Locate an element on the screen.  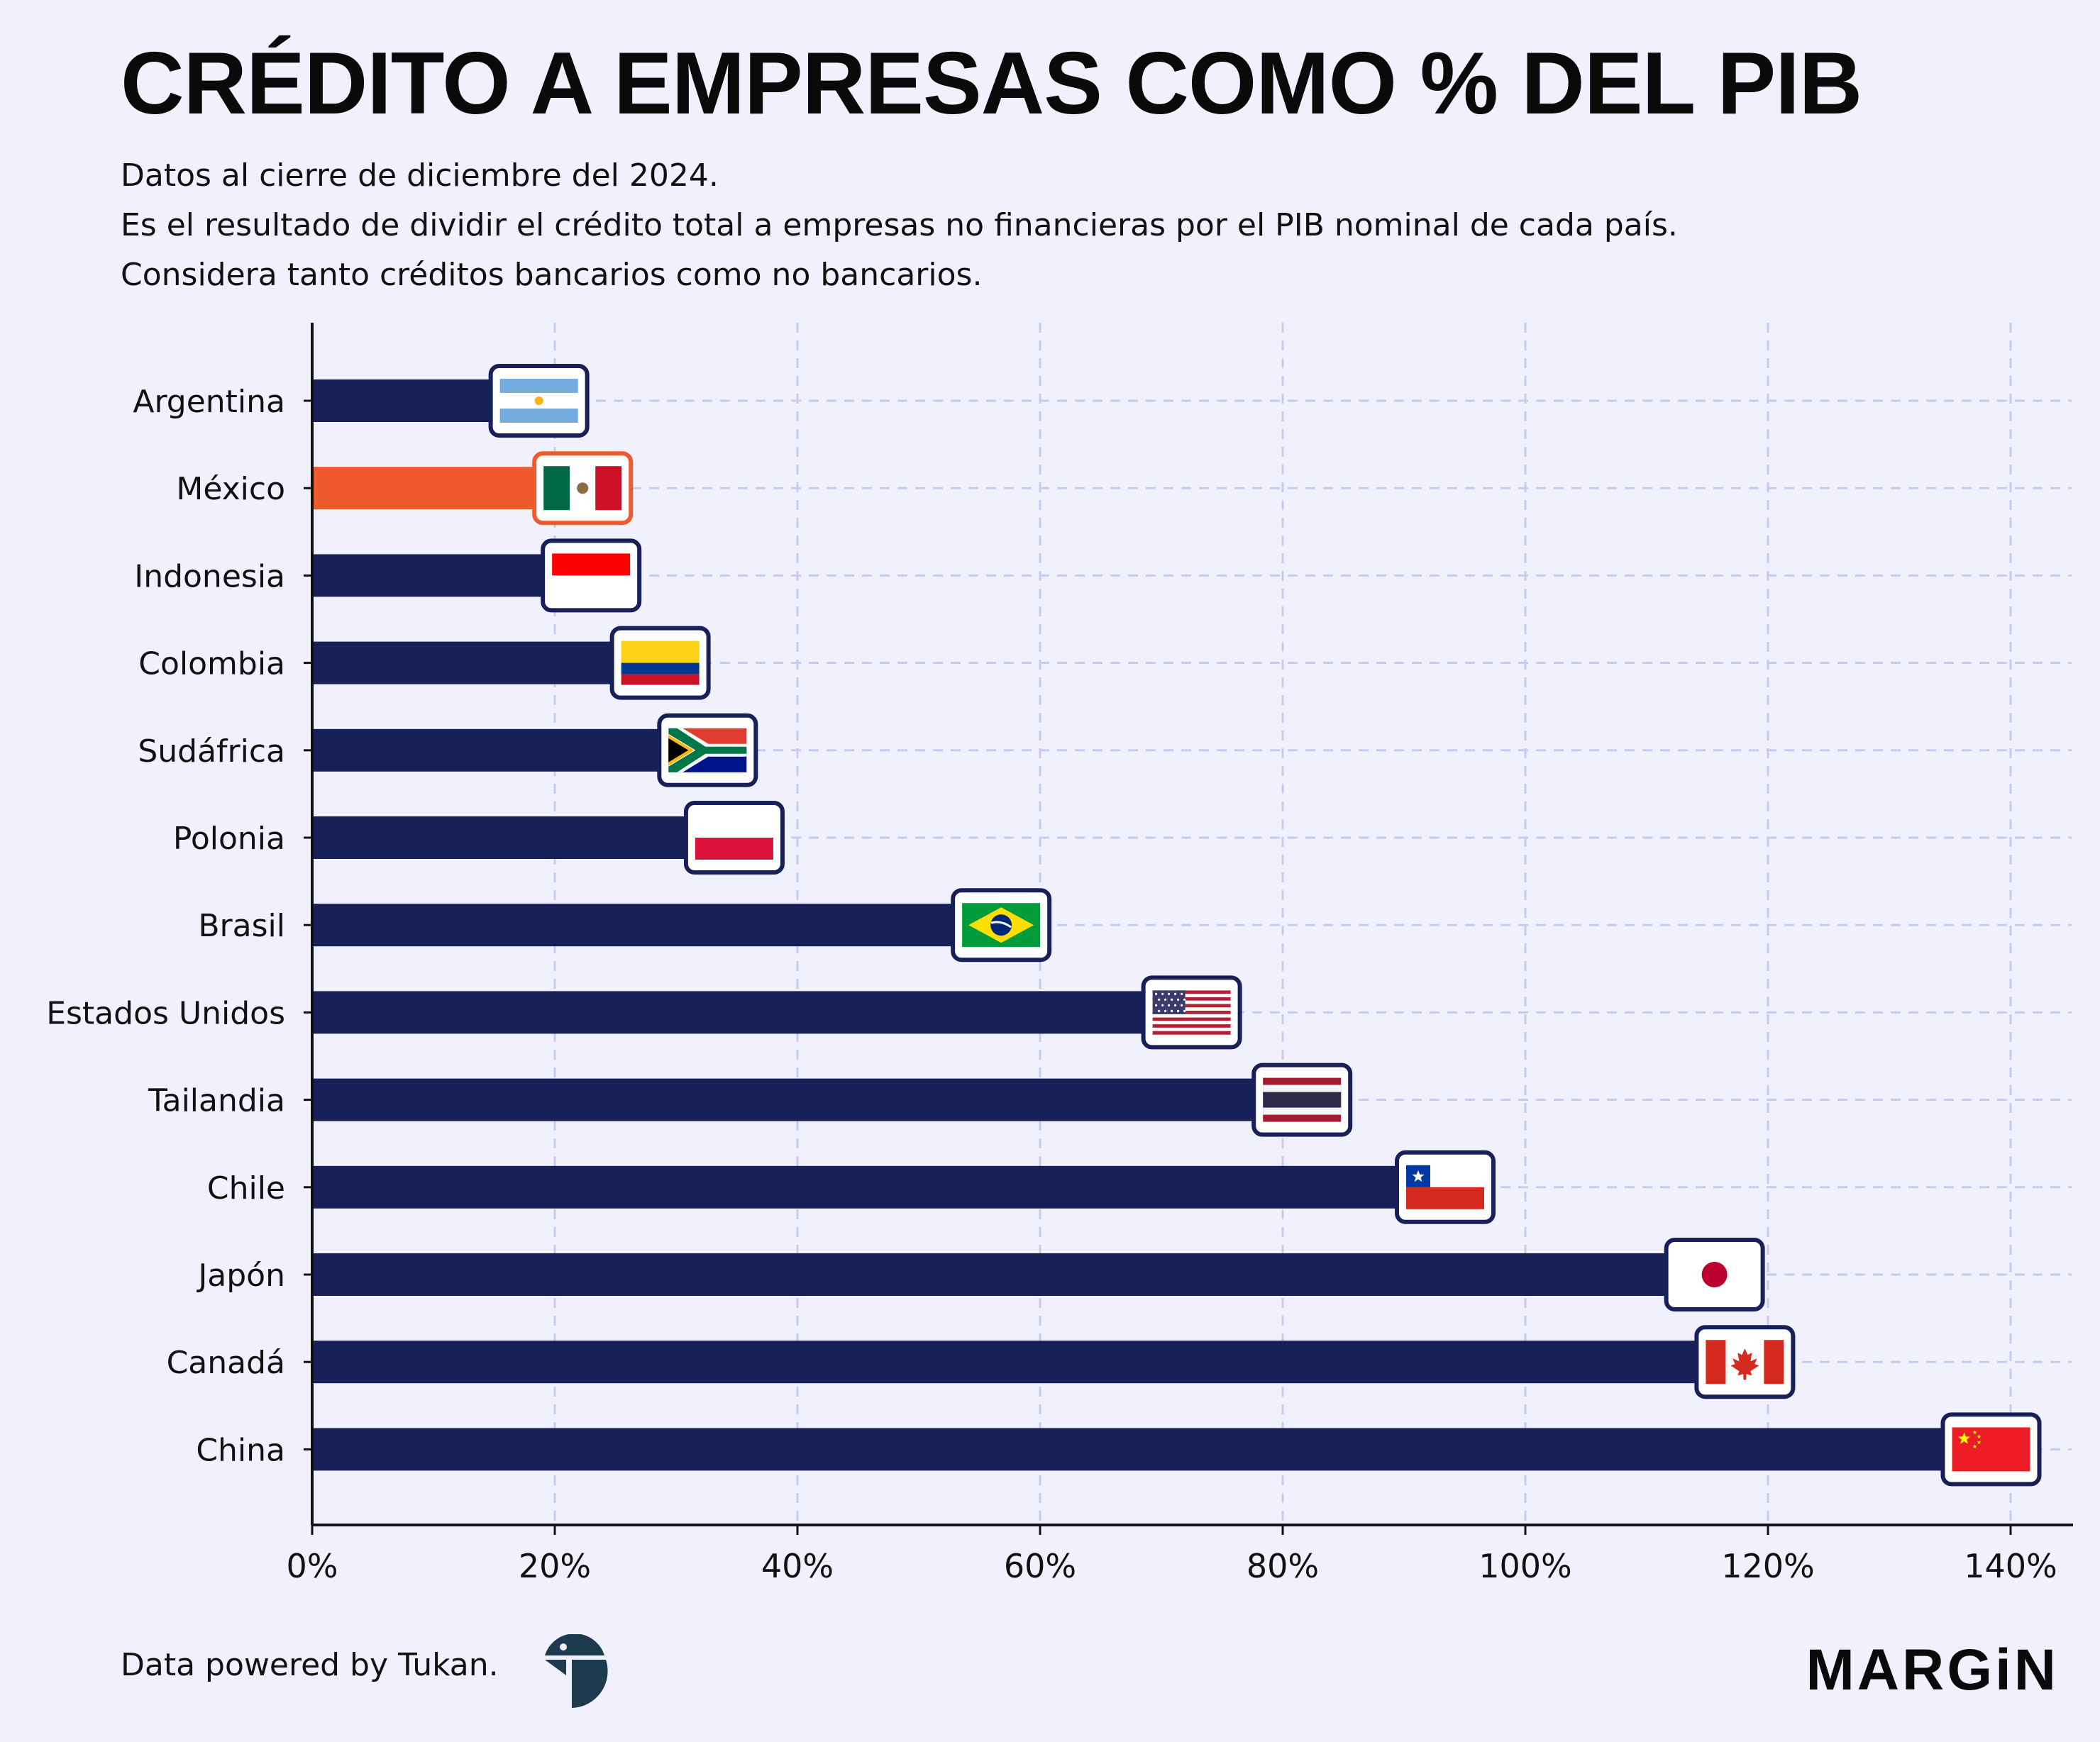
japan-flag-icon is located at coordinates (1714, 1275).